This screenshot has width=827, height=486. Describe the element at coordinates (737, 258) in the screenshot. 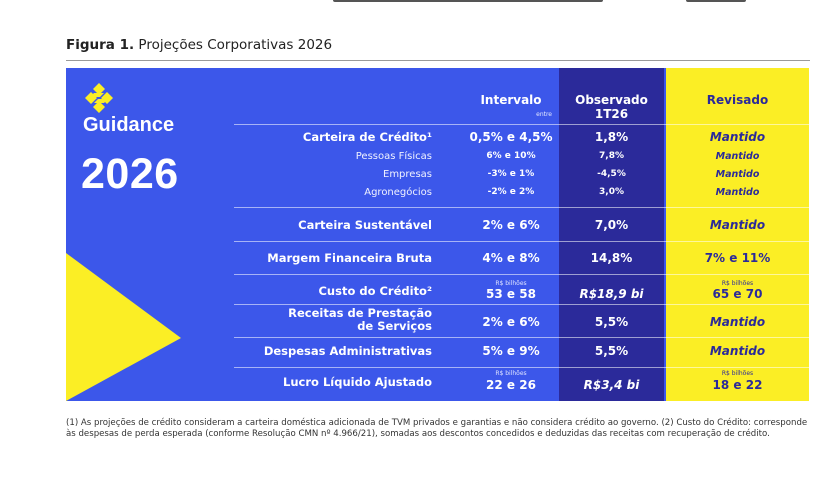

I see `revisado-value: 7% e 11%` at that location.